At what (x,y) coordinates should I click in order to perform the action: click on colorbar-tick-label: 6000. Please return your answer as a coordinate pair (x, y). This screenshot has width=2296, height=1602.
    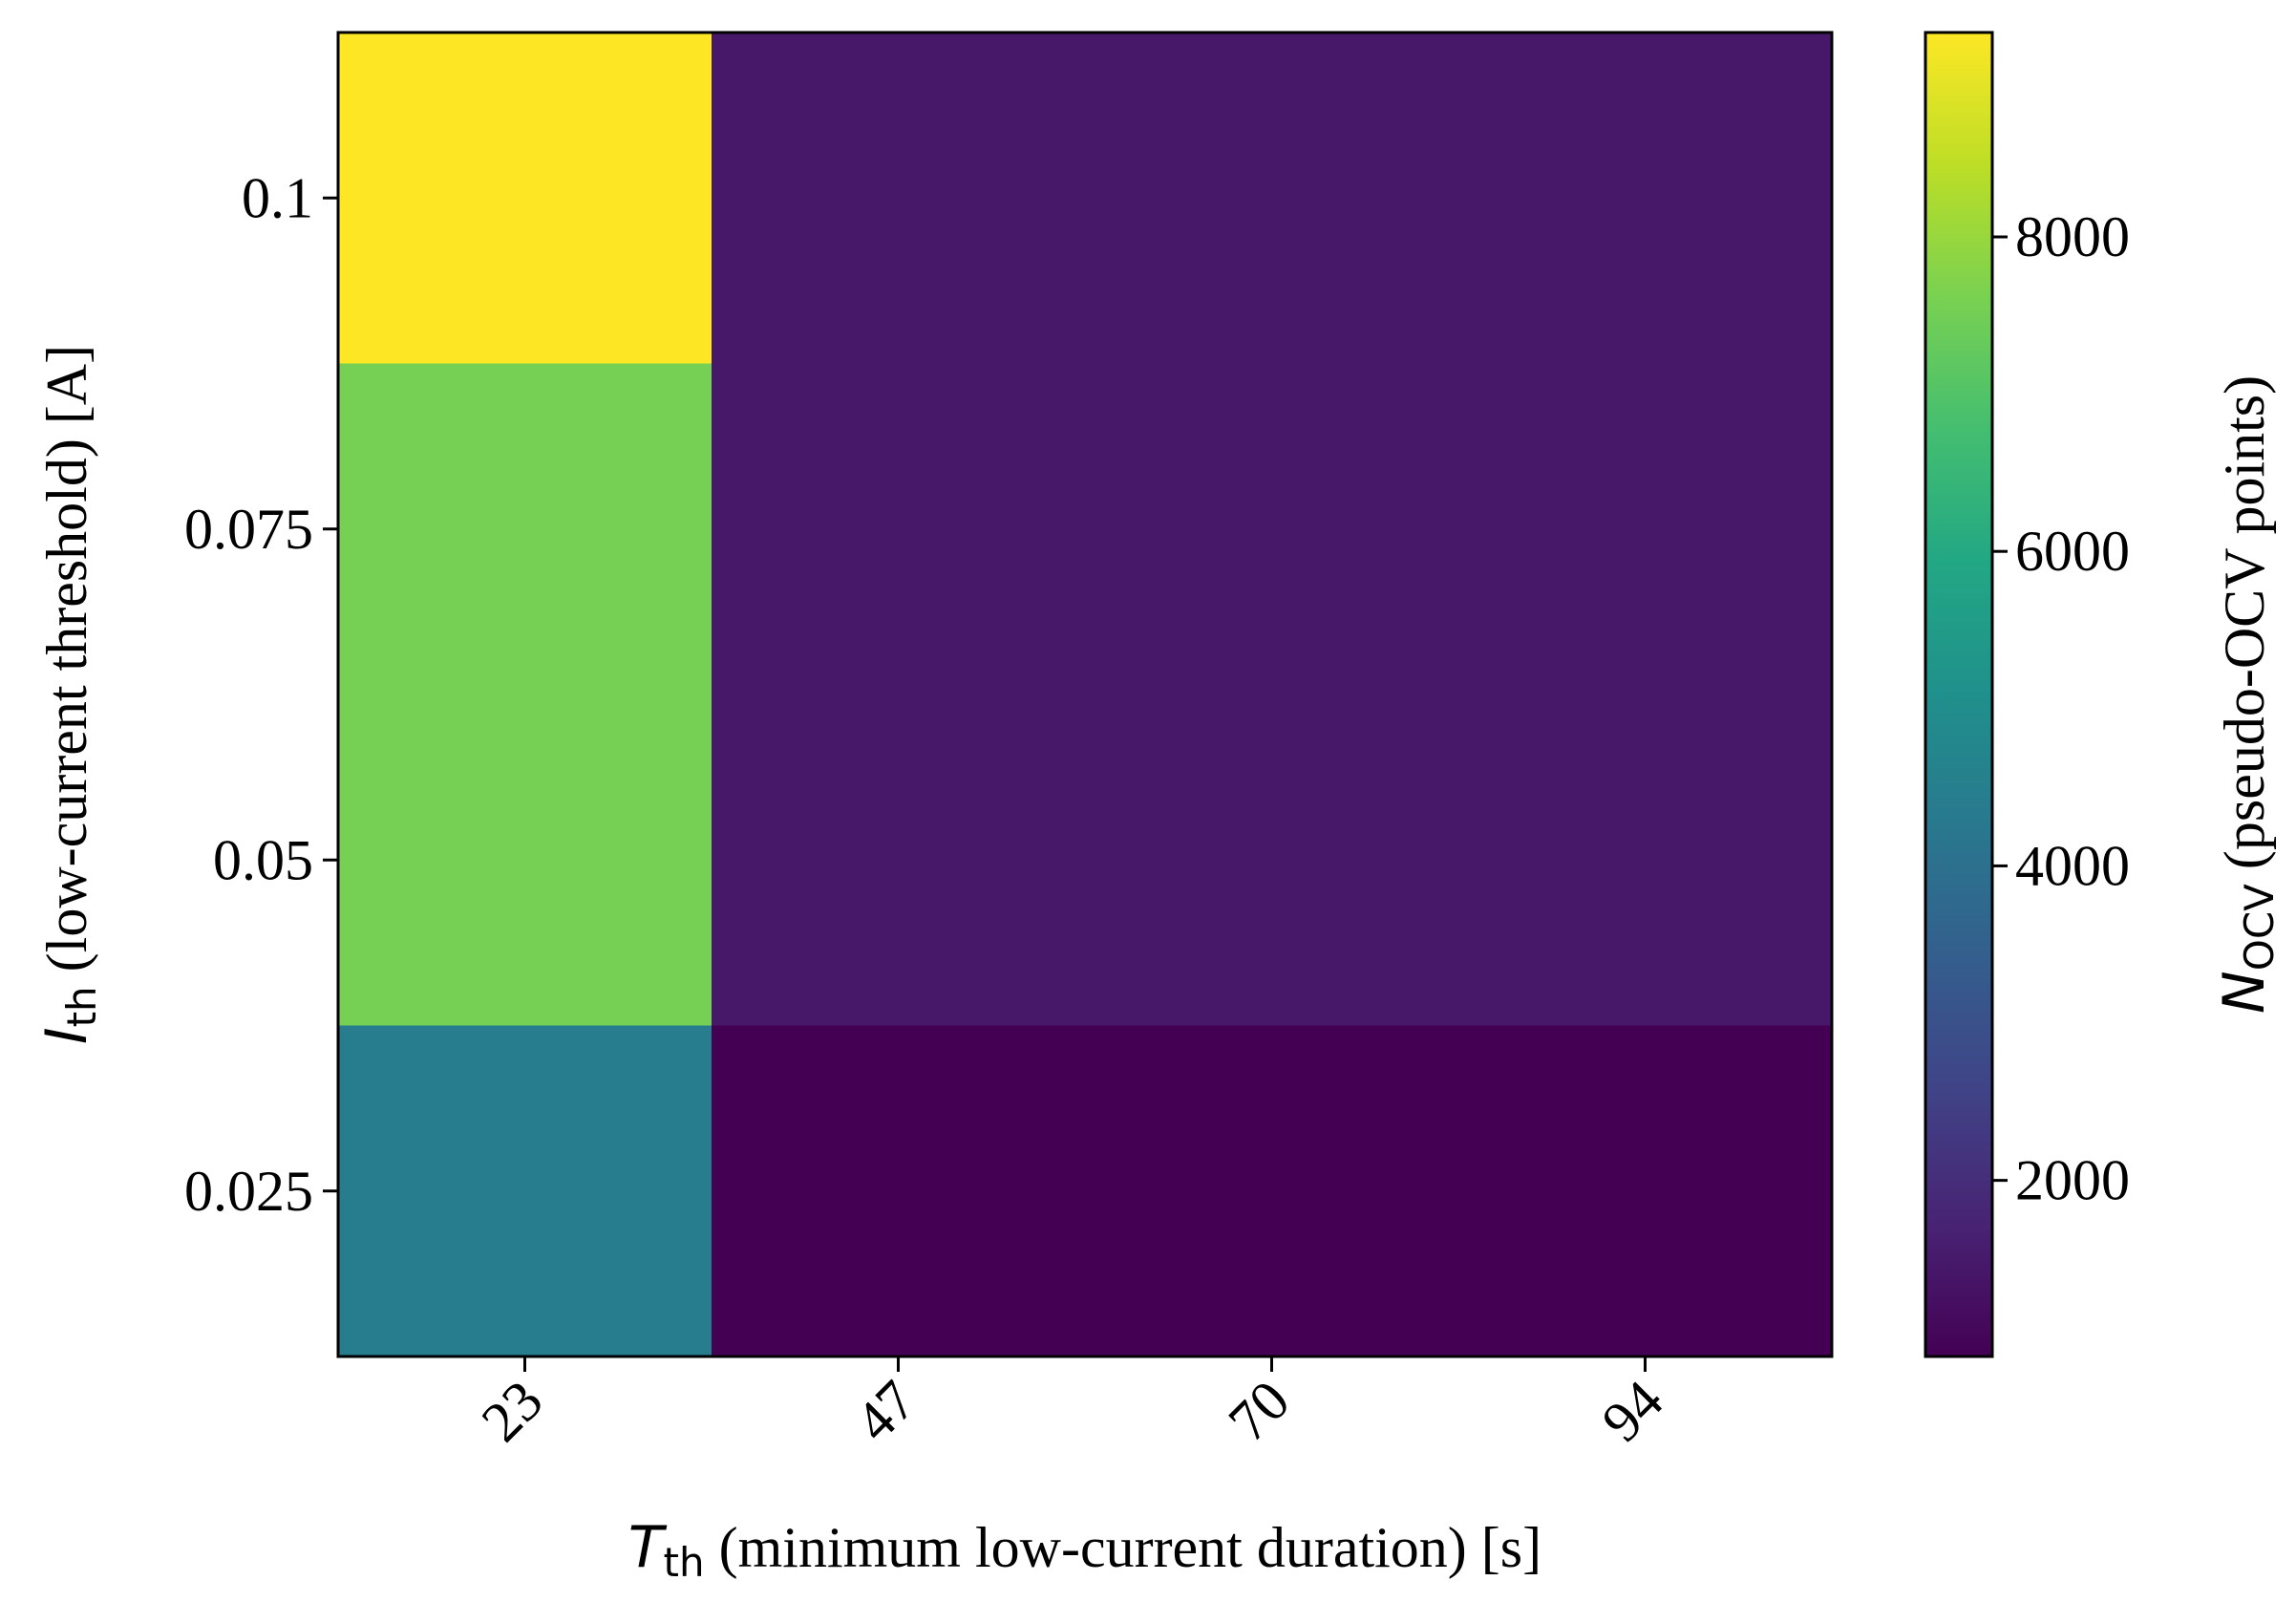
    Looking at the image, I should click on (2072, 551).